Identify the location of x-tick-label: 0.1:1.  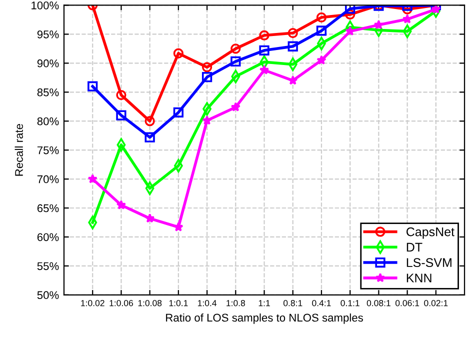
(350, 303).